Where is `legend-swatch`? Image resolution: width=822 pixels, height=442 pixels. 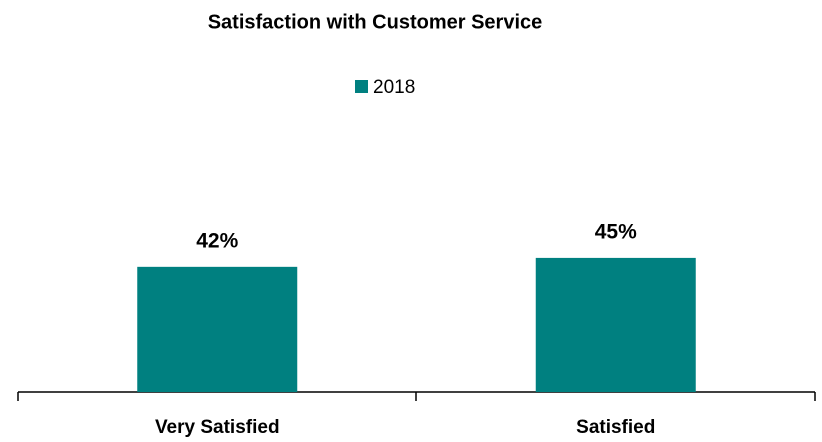 legend-swatch is located at coordinates (361, 86).